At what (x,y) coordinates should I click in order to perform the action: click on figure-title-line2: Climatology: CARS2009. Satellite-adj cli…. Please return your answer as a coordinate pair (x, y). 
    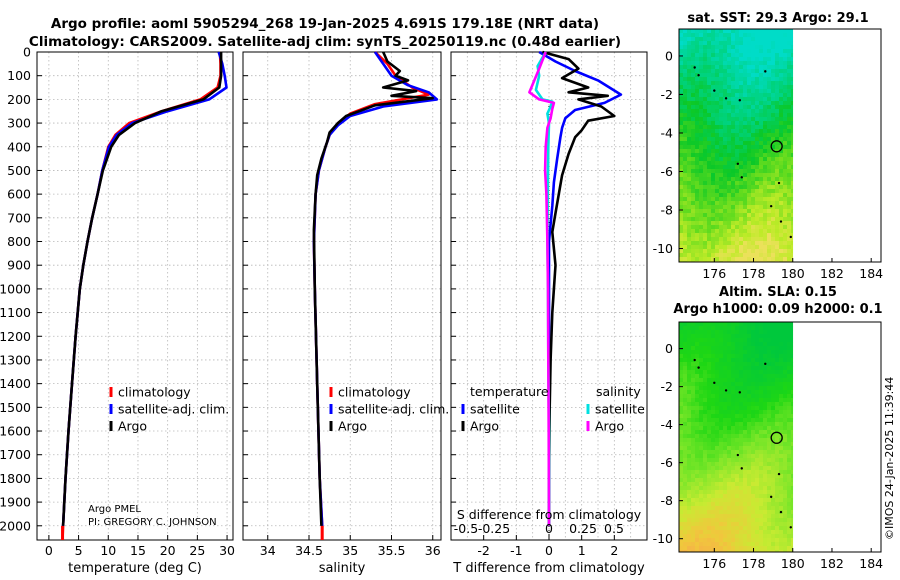
    Looking at the image, I should click on (325, 42).